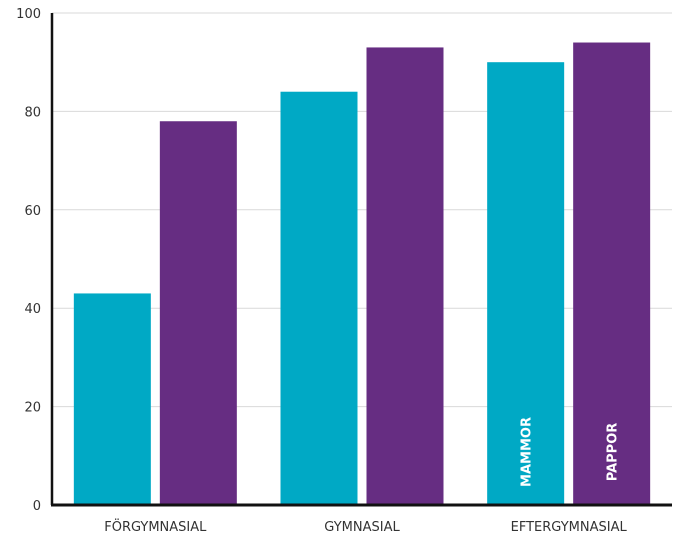 The image size is (680, 538). What do you see at coordinates (32, 408) in the screenshot?
I see `y-tick-label: 20` at bounding box center [32, 408].